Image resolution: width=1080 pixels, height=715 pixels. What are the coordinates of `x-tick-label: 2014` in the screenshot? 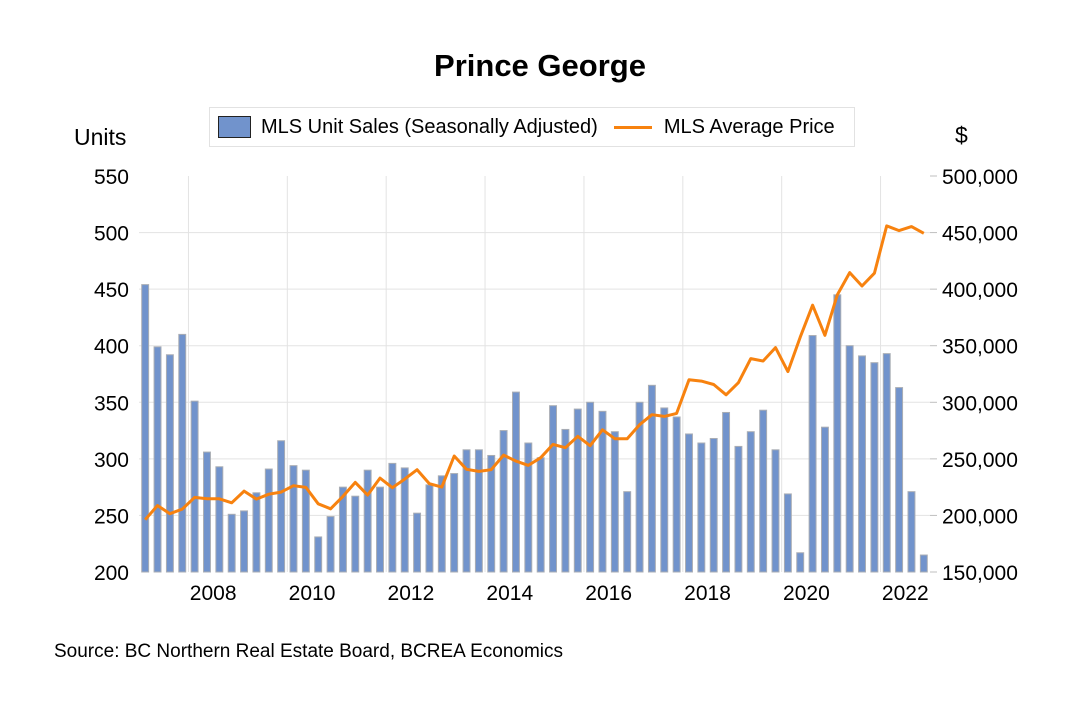 It's located at (509, 593).